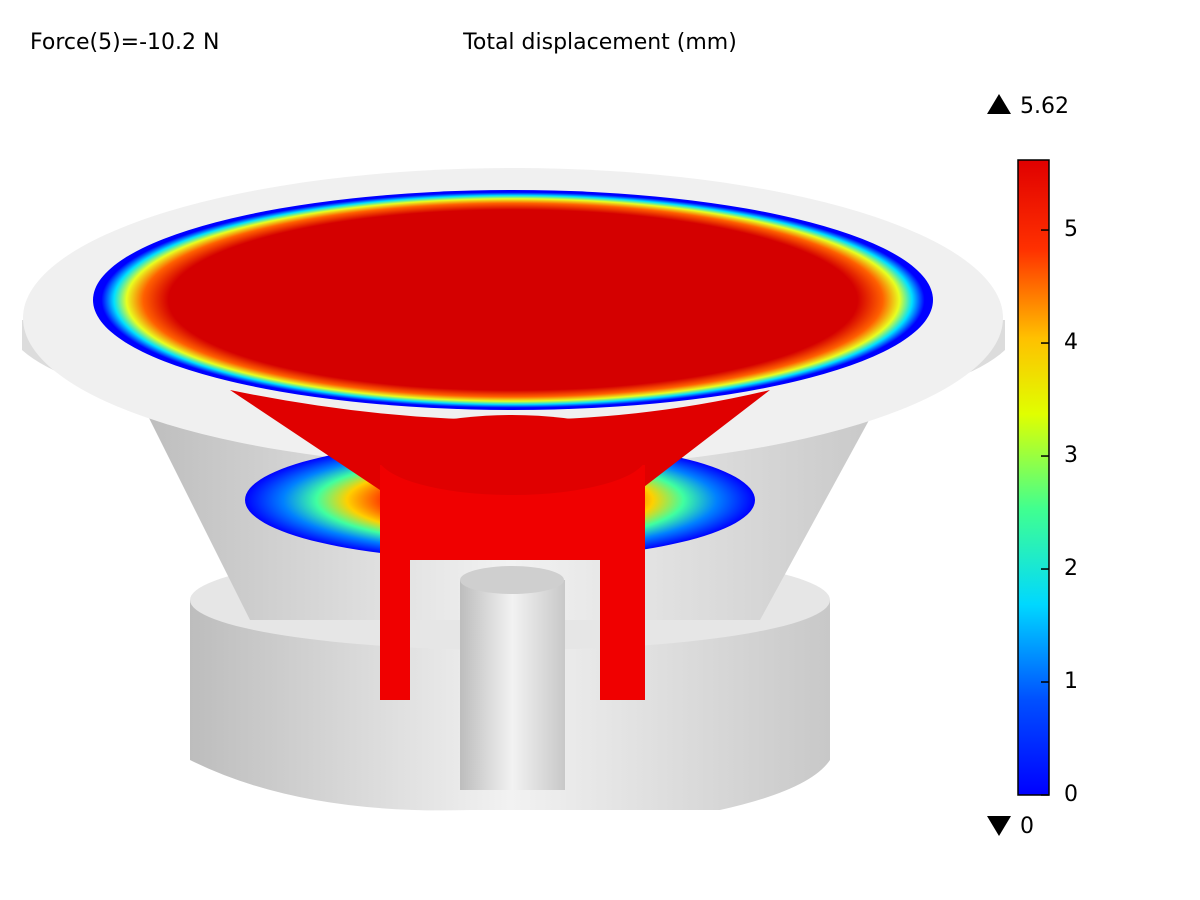 This screenshot has height=900, width=1200. Describe the element at coordinates (1027, 826) in the screenshot. I see `colorbar-min: 0` at that location.